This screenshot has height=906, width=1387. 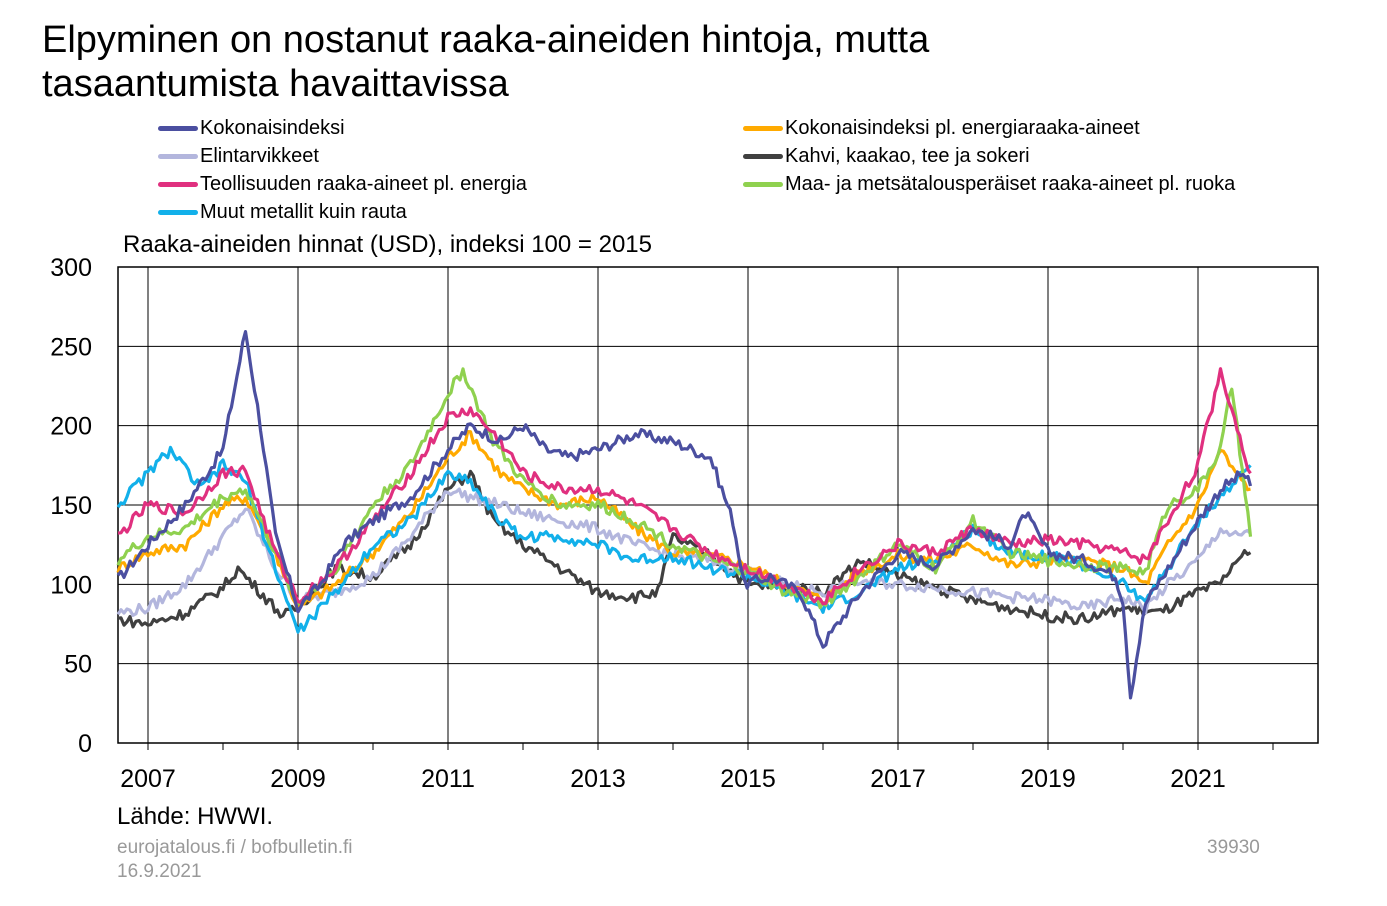 I want to click on y-tick-label: 200, so click(x=71, y=427).